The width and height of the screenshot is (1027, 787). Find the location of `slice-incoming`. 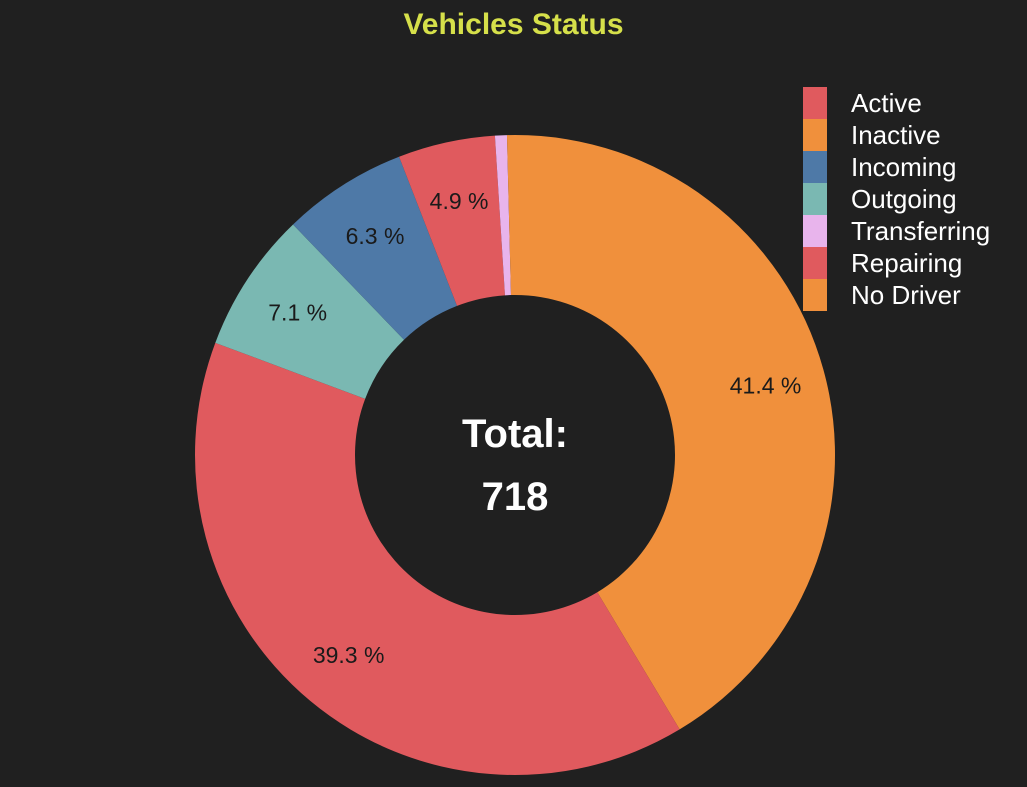

slice-incoming is located at coordinates (375, 248).